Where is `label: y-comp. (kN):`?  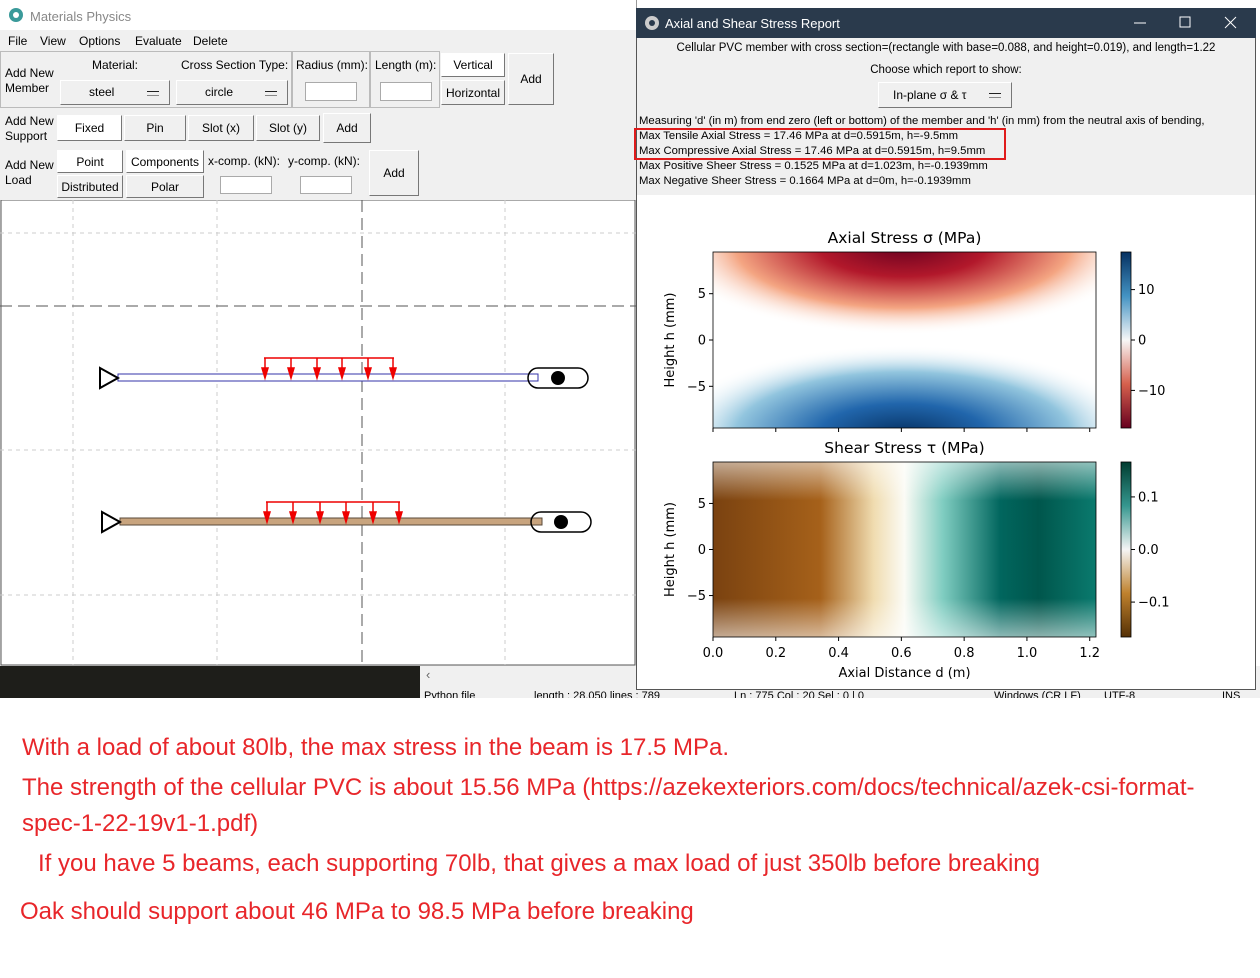
label: y-comp. (kN): is located at coordinates (324, 161).